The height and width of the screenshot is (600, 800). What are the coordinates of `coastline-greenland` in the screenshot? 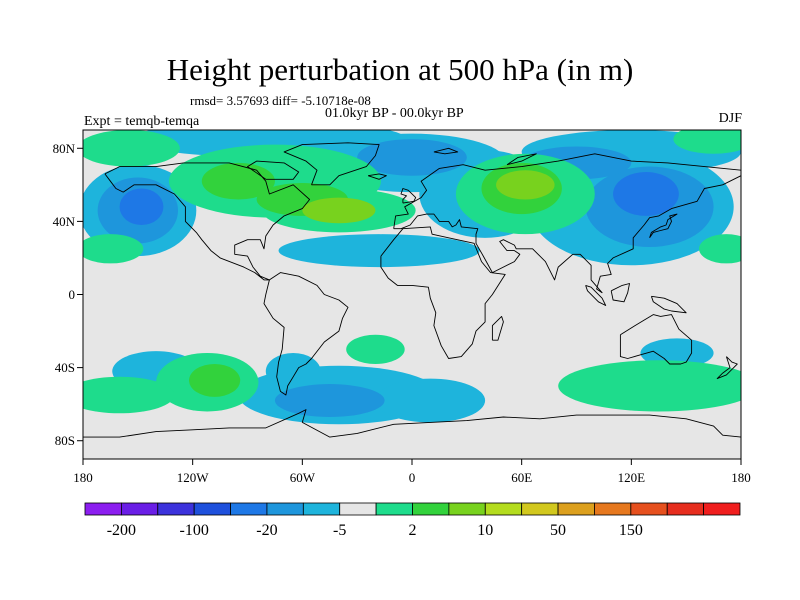 It's located at (331, 164).